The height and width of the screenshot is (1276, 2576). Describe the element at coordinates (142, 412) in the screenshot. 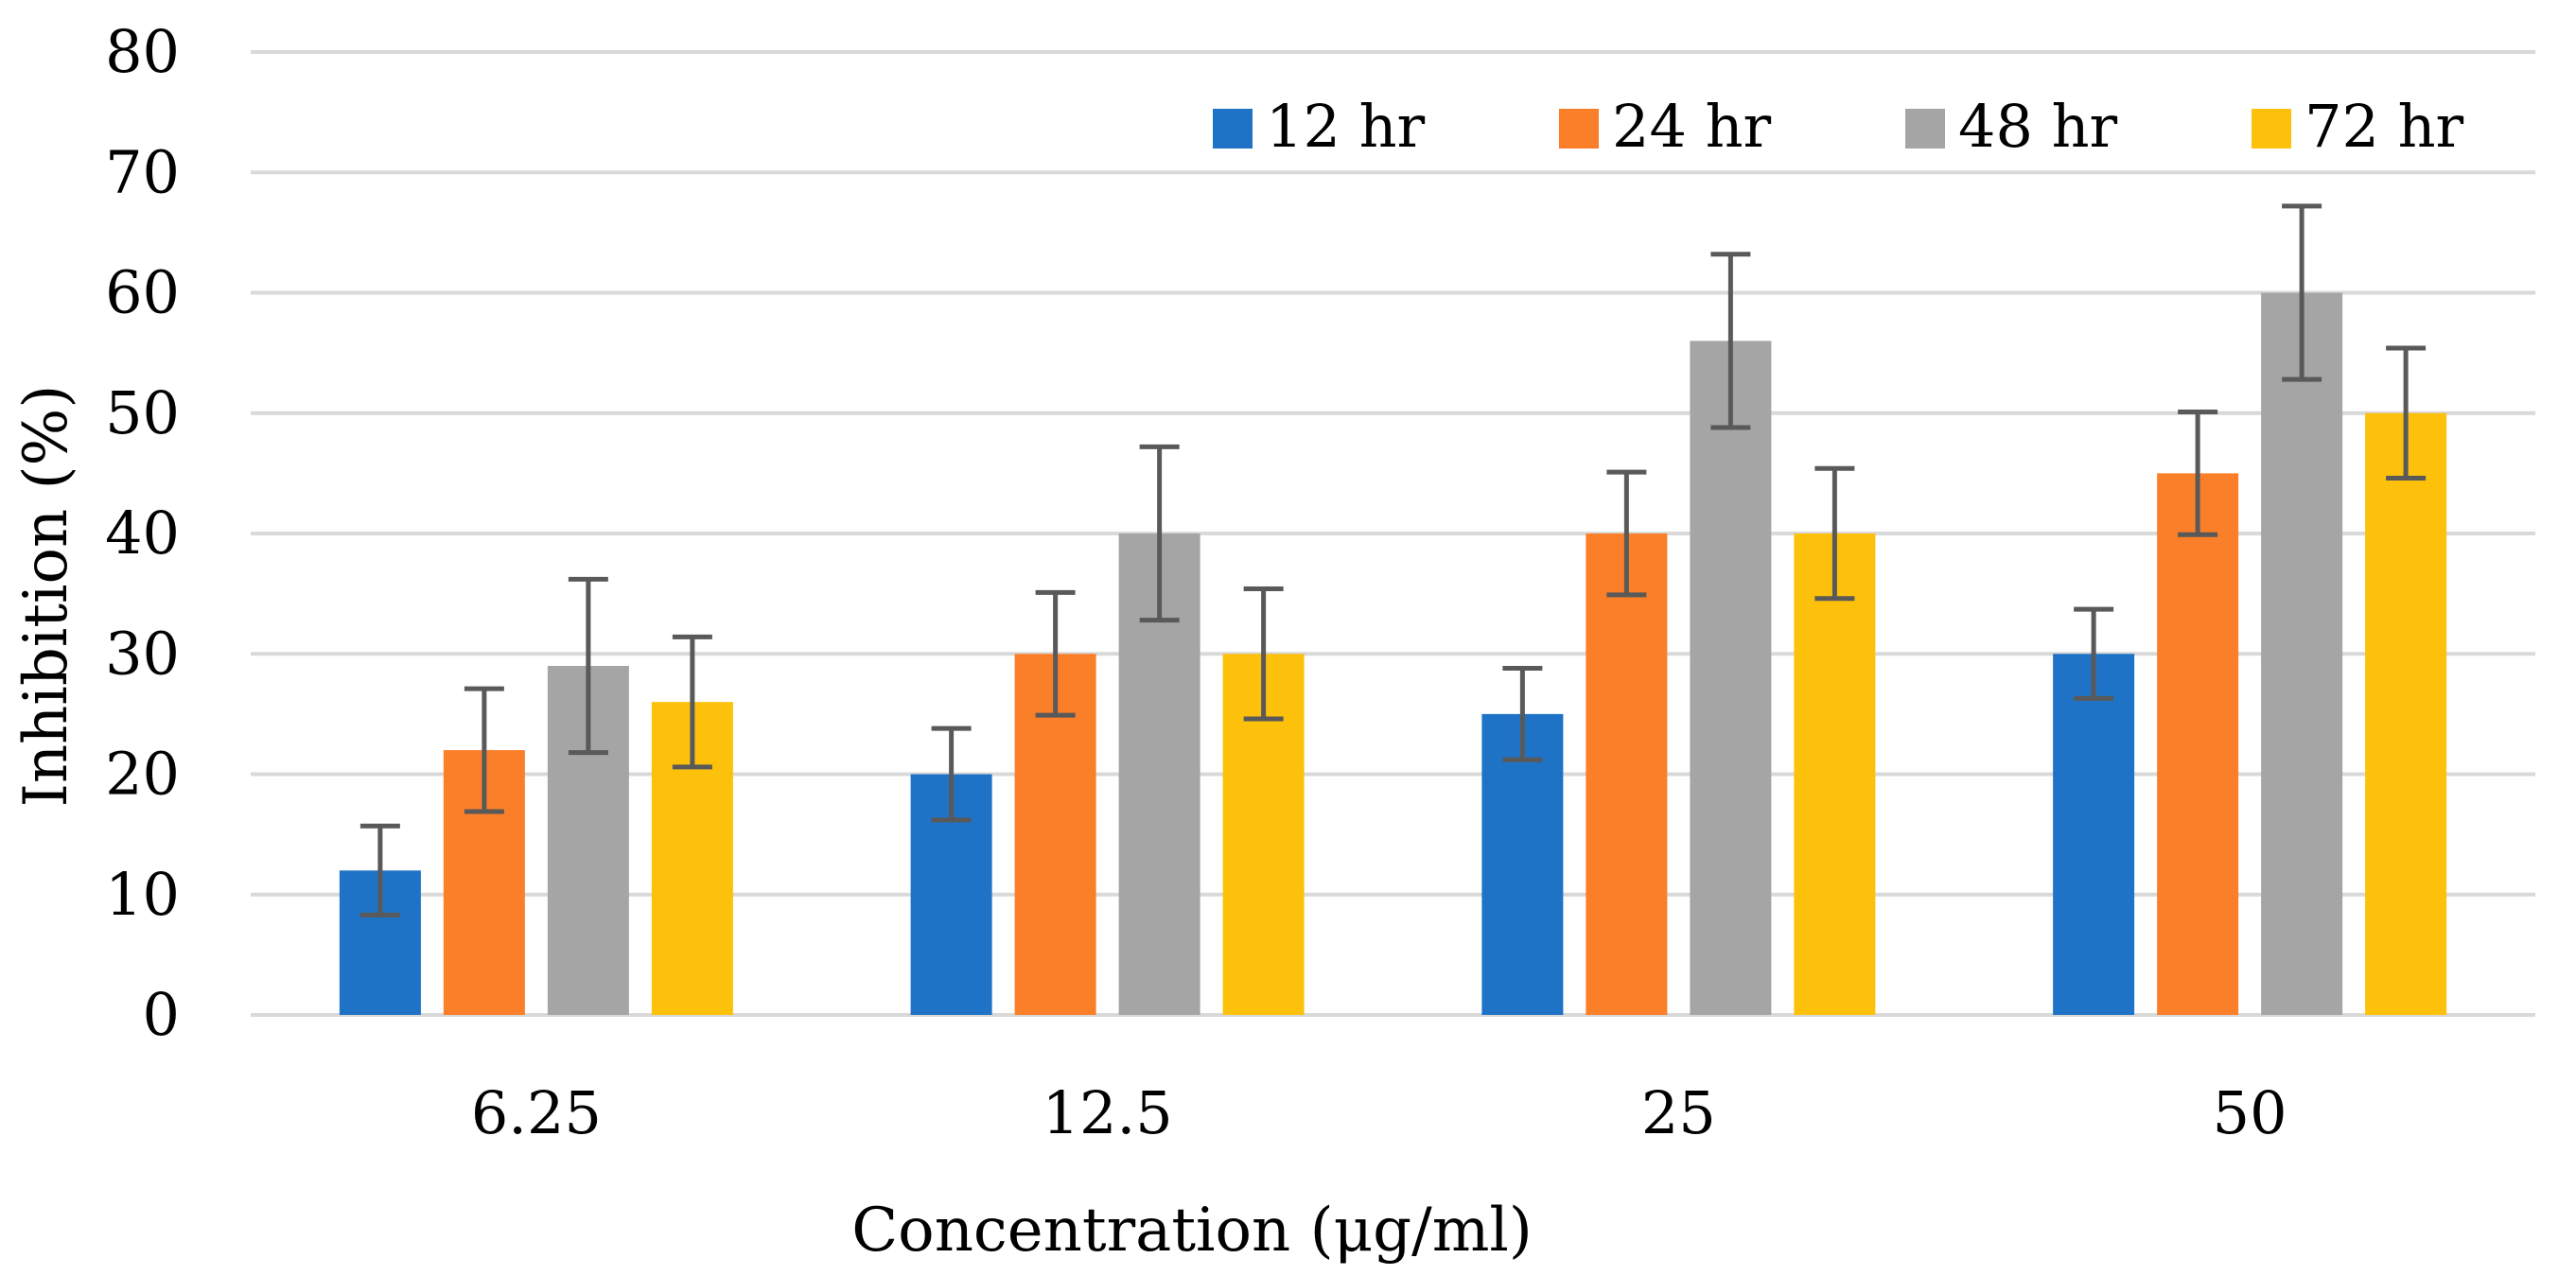

I see `y-tick-label: 50` at that location.